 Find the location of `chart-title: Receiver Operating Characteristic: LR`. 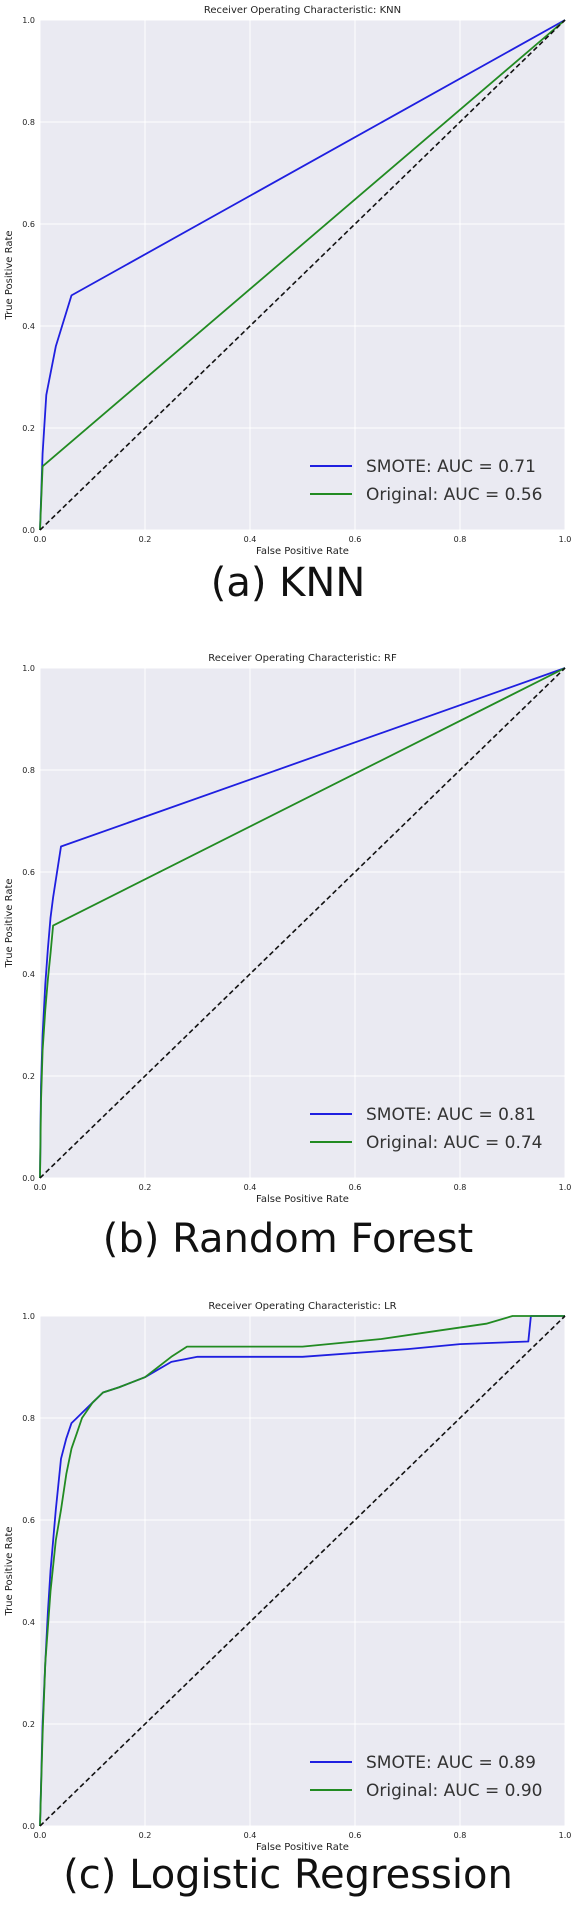

chart-title: Receiver Operating Characteristic: LR is located at coordinates (302, 1306).